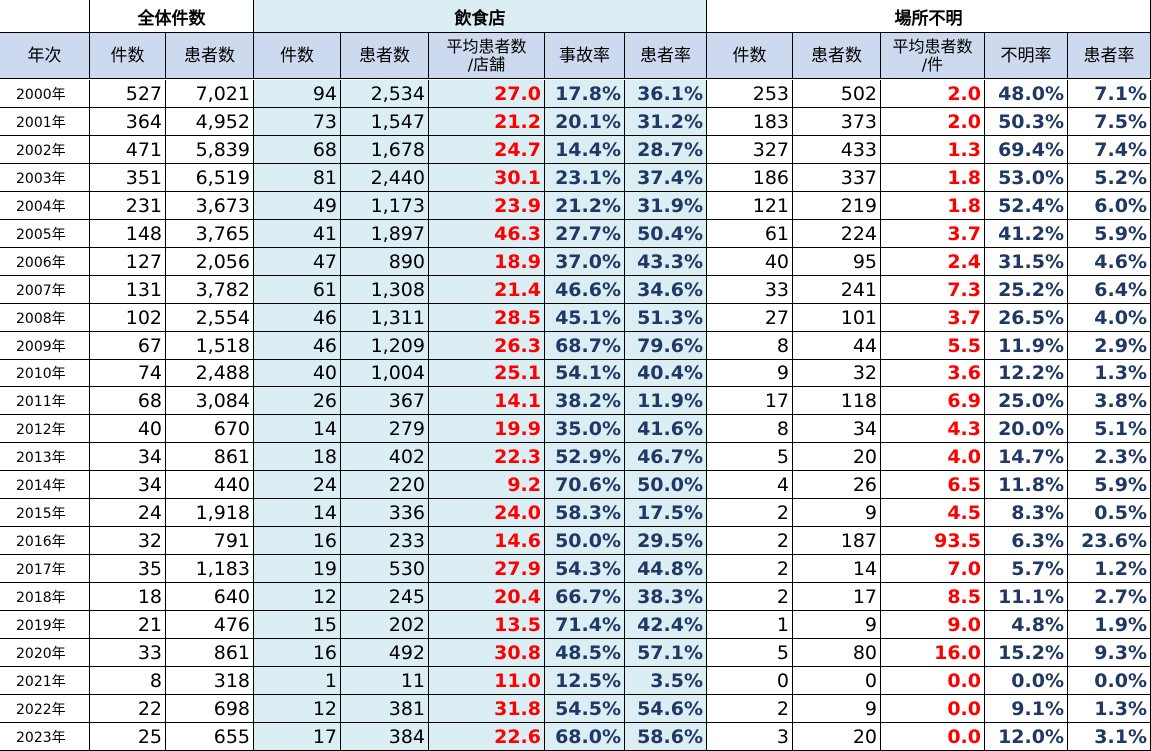  What do you see at coordinates (750, 625) in the screenshot?
I see `cell-unknown-count: 1` at bounding box center [750, 625].